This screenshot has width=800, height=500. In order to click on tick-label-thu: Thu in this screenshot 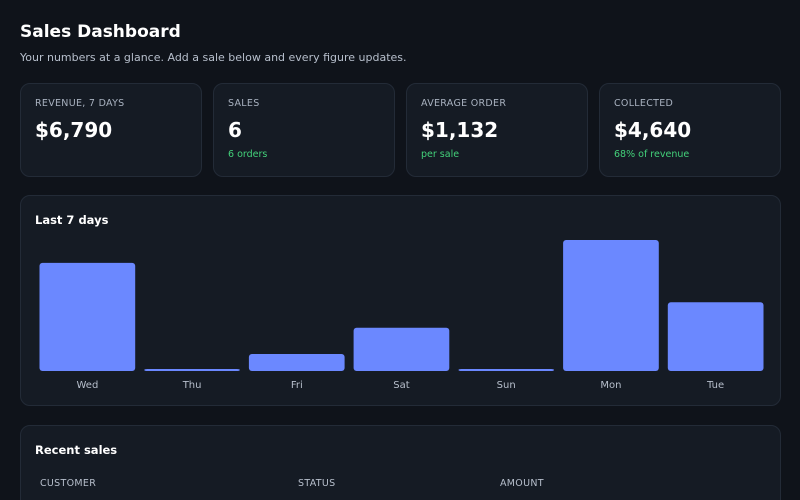, I will do `click(192, 385)`.